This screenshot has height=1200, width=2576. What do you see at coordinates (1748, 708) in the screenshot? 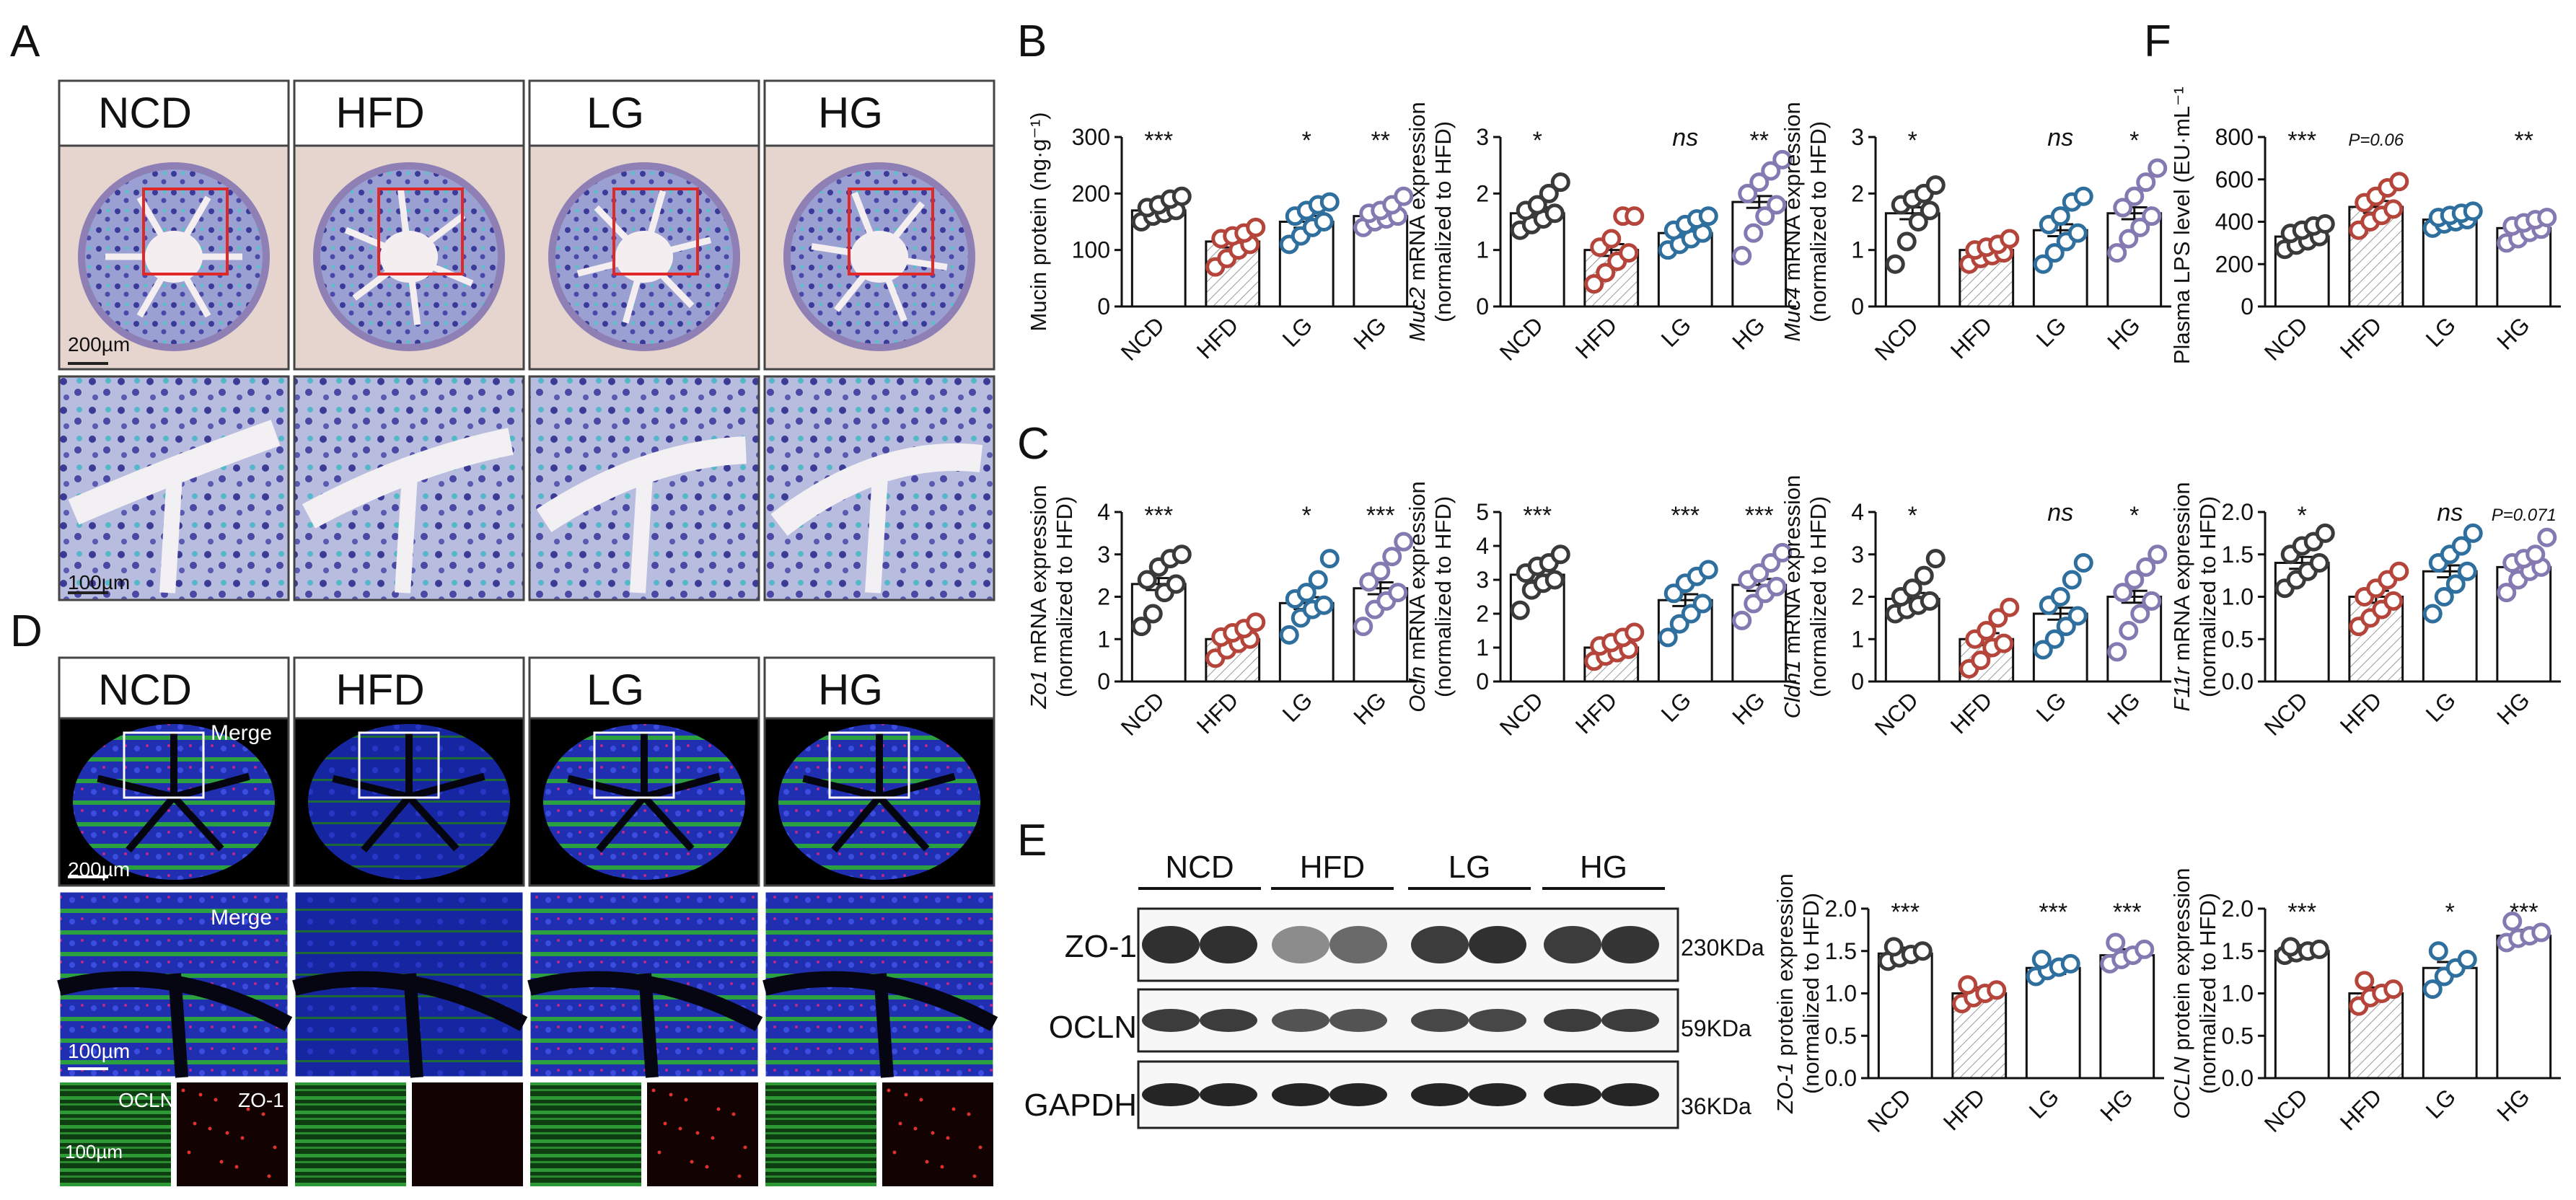
I see `x-tick-label: HG` at bounding box center [1748, 708].